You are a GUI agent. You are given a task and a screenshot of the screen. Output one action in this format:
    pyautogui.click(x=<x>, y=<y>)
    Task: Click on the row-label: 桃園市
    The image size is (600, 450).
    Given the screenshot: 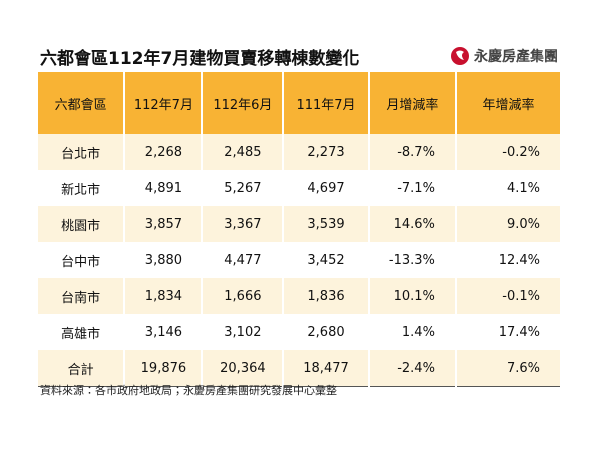 What is the action you would take?
    pyautogui.click(x=81, y=224)
    